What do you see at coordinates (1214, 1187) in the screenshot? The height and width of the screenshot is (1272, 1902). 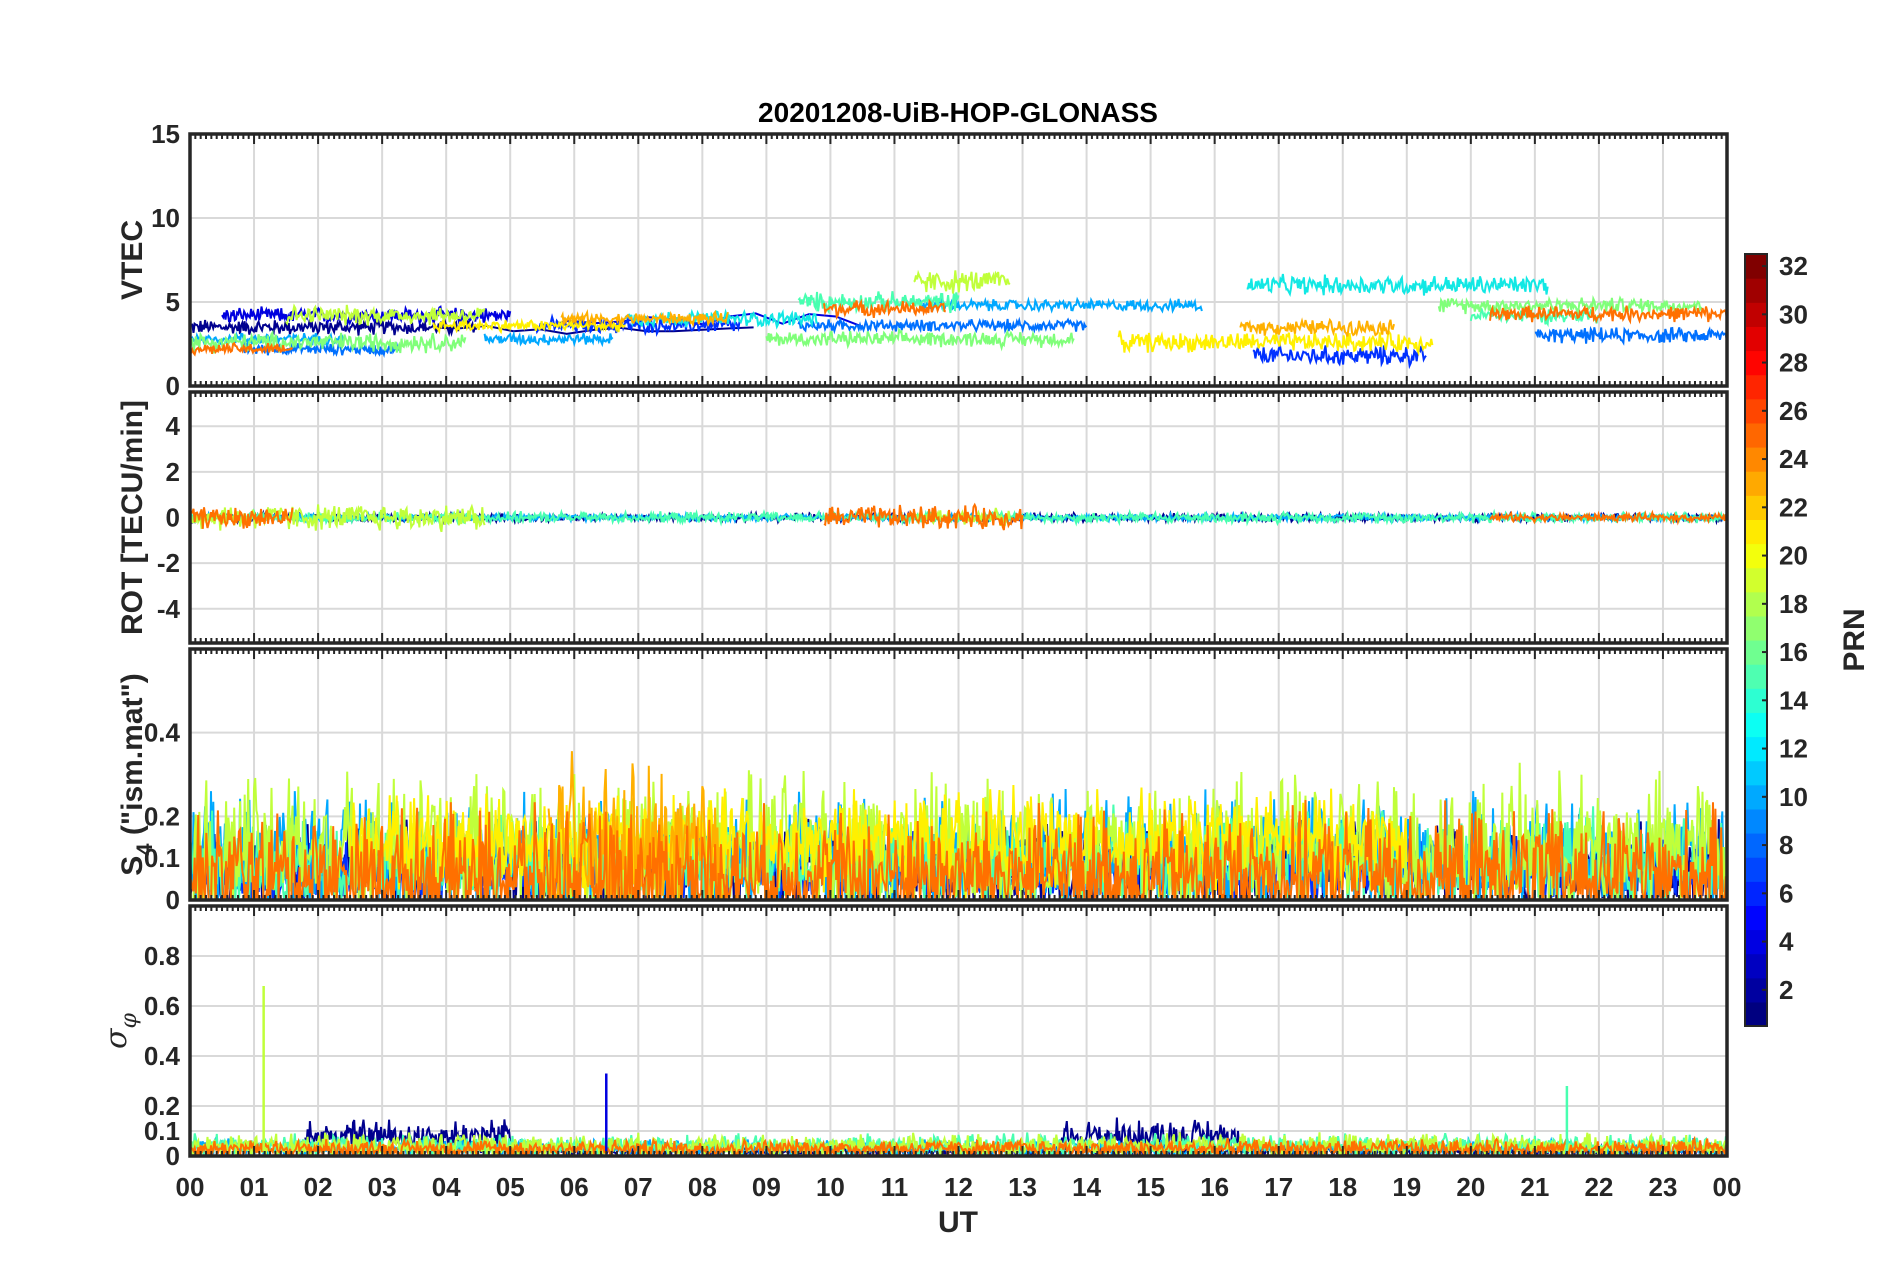 I see `x-tick-label: 16` at bounding box center [1214, 1187].